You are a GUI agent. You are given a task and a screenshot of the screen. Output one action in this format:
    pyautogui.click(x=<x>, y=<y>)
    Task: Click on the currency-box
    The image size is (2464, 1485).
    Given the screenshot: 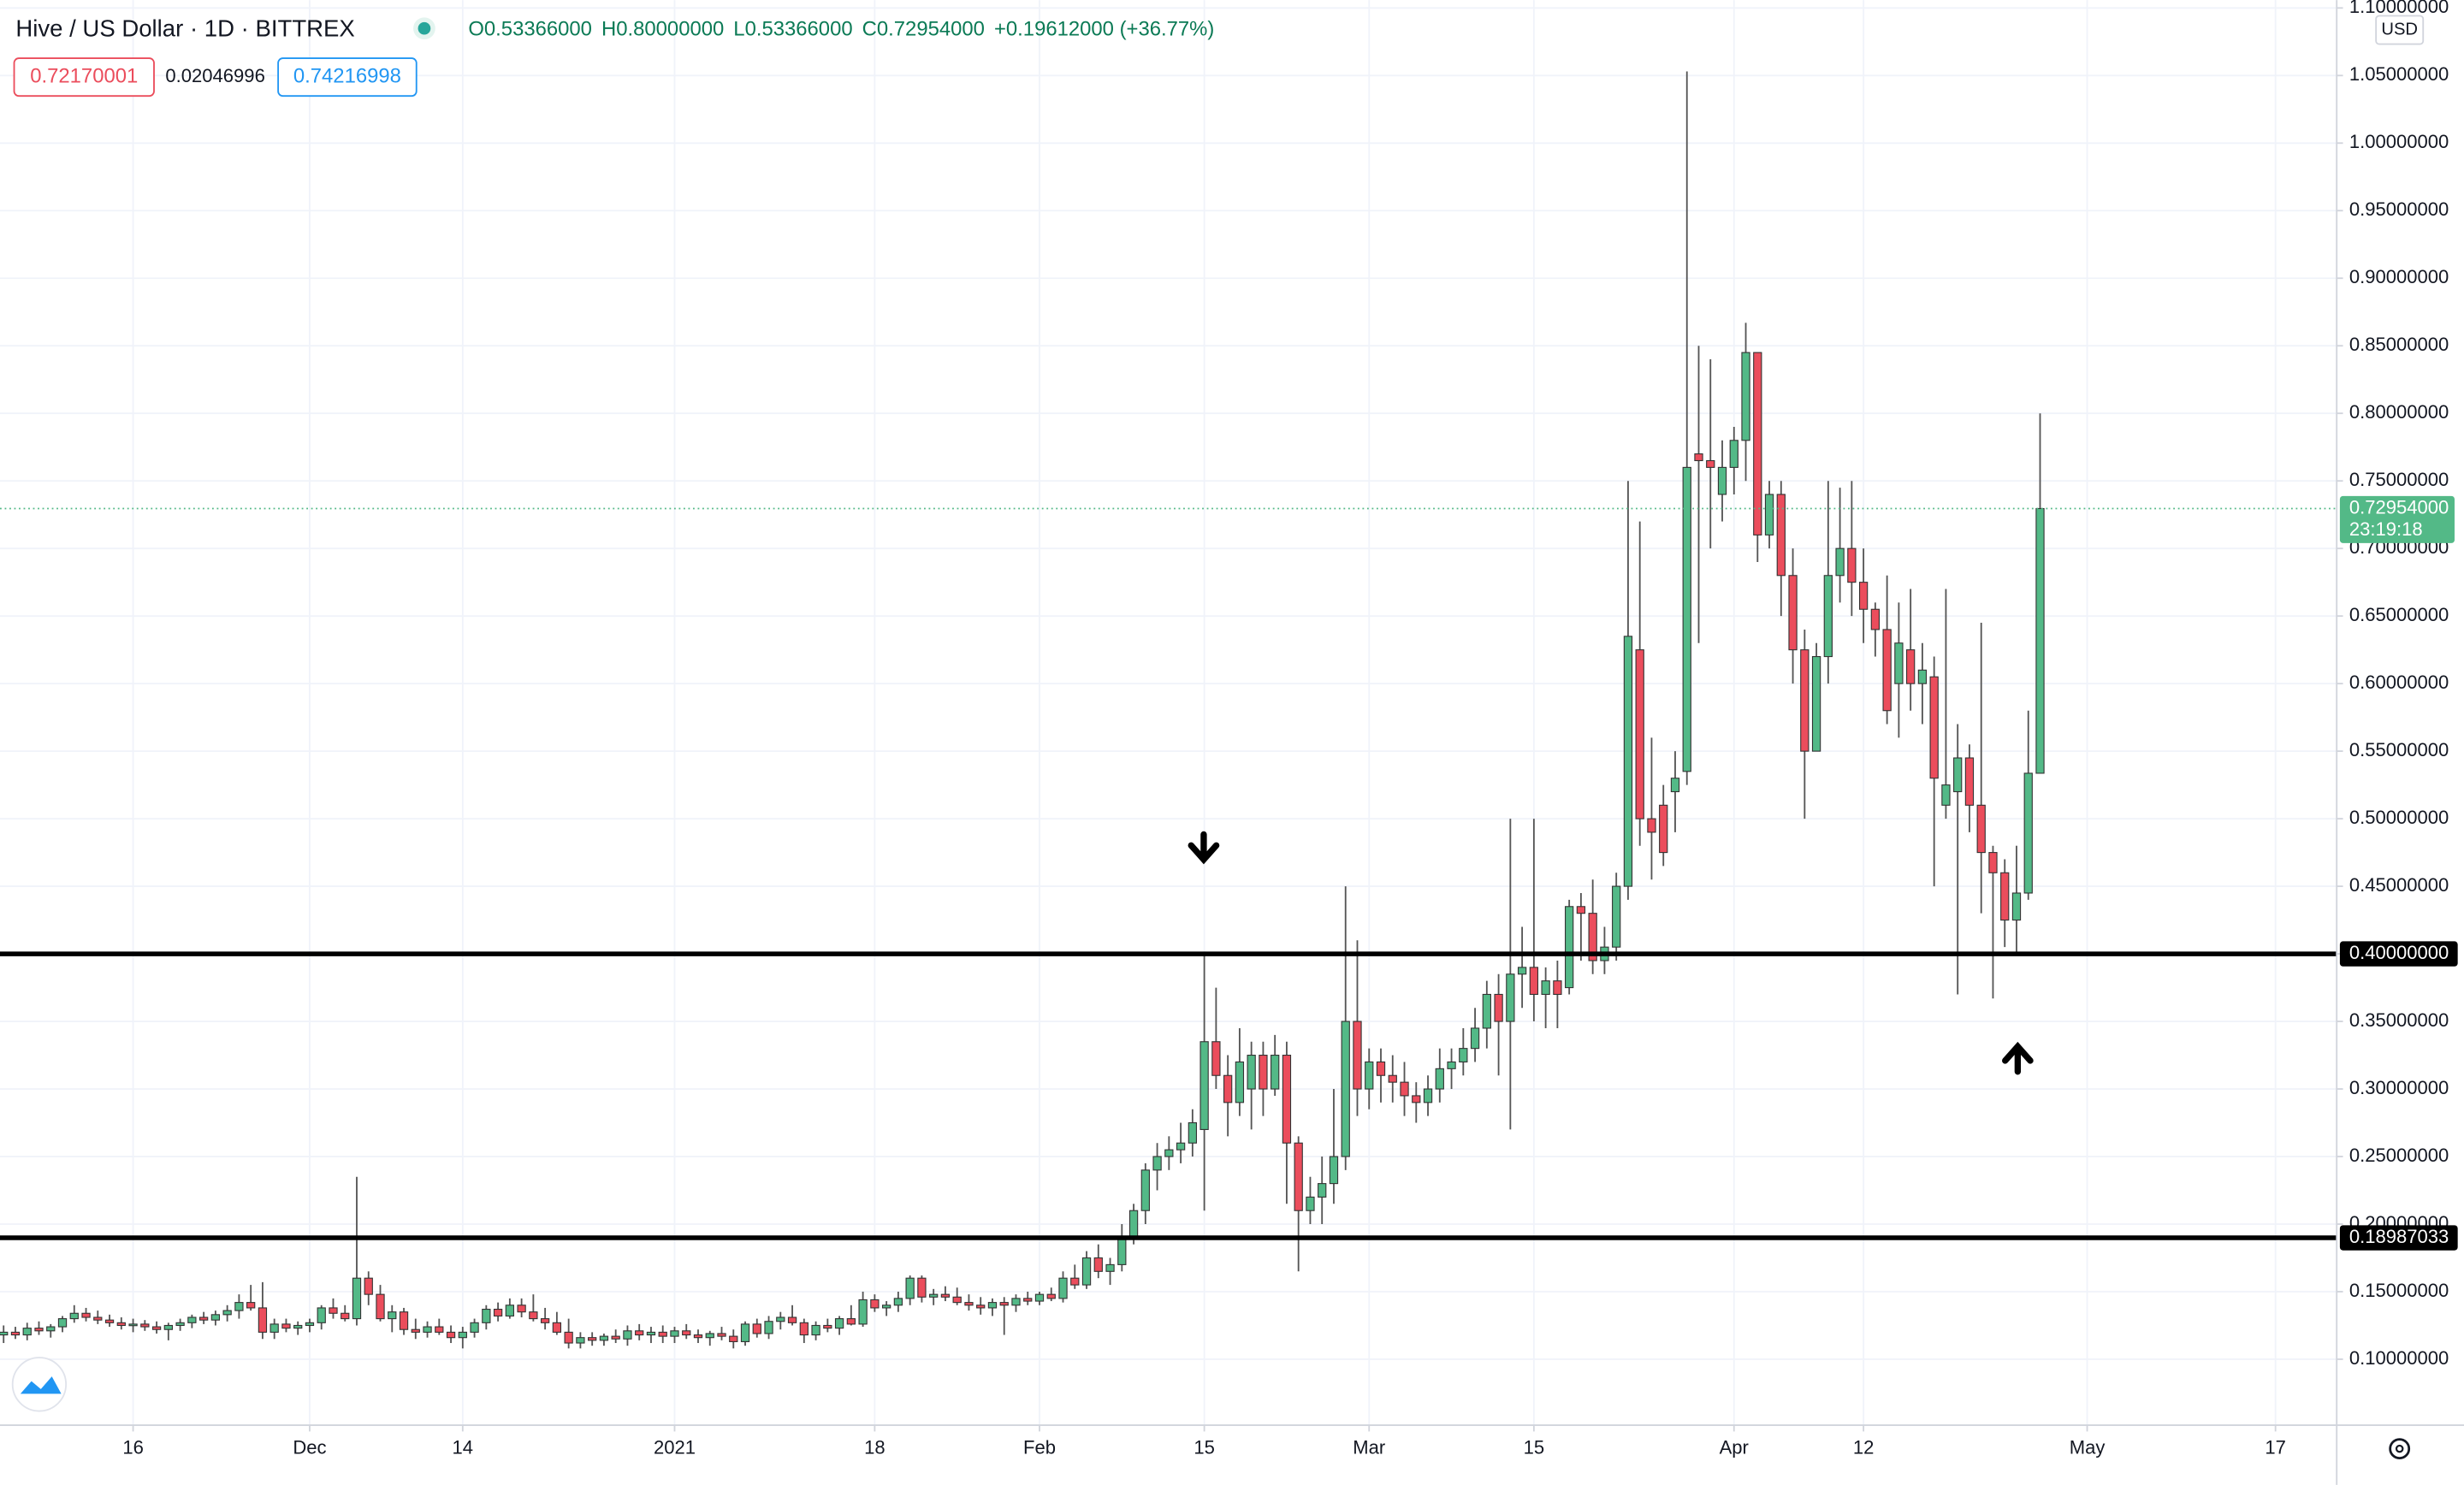 What is the action you would take?
    pyautogui.click(x=2400, y=30)
    